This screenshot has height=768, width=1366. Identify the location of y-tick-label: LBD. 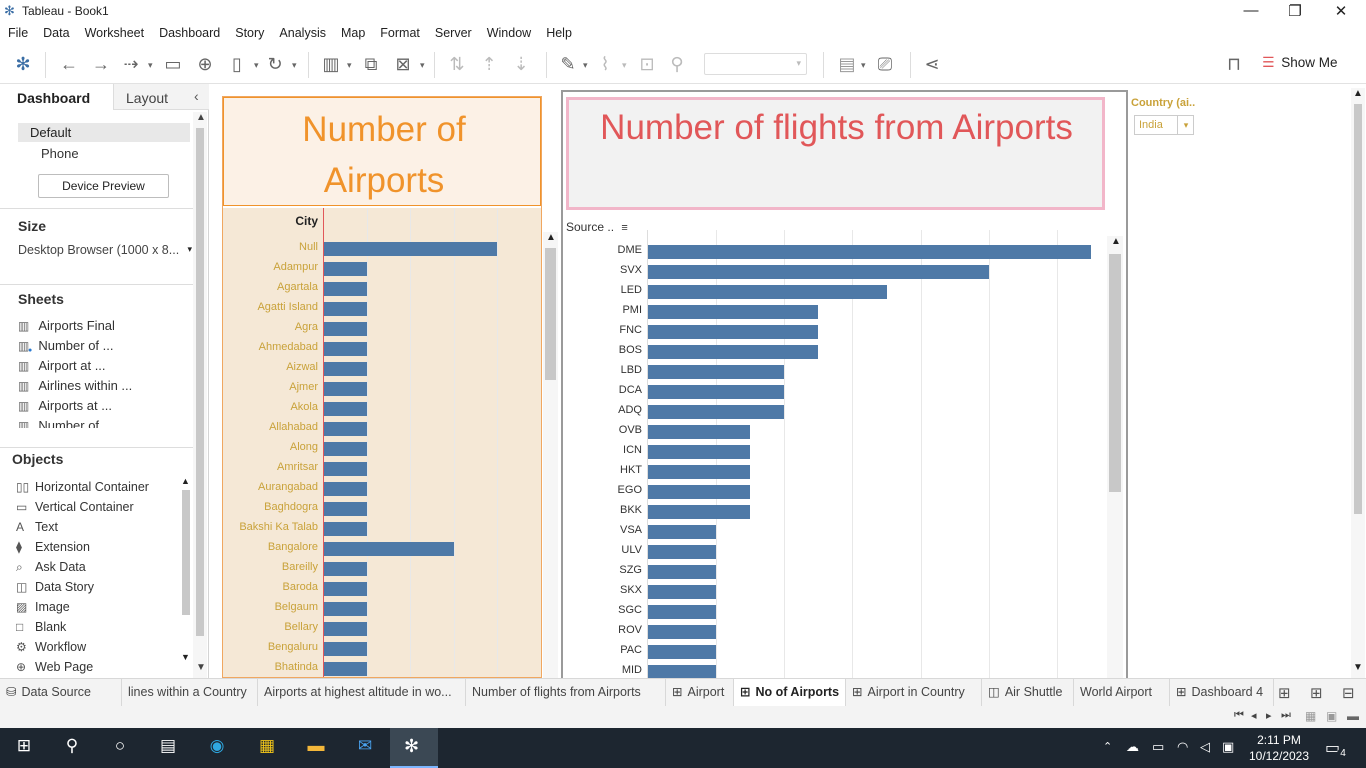
(631, 370).